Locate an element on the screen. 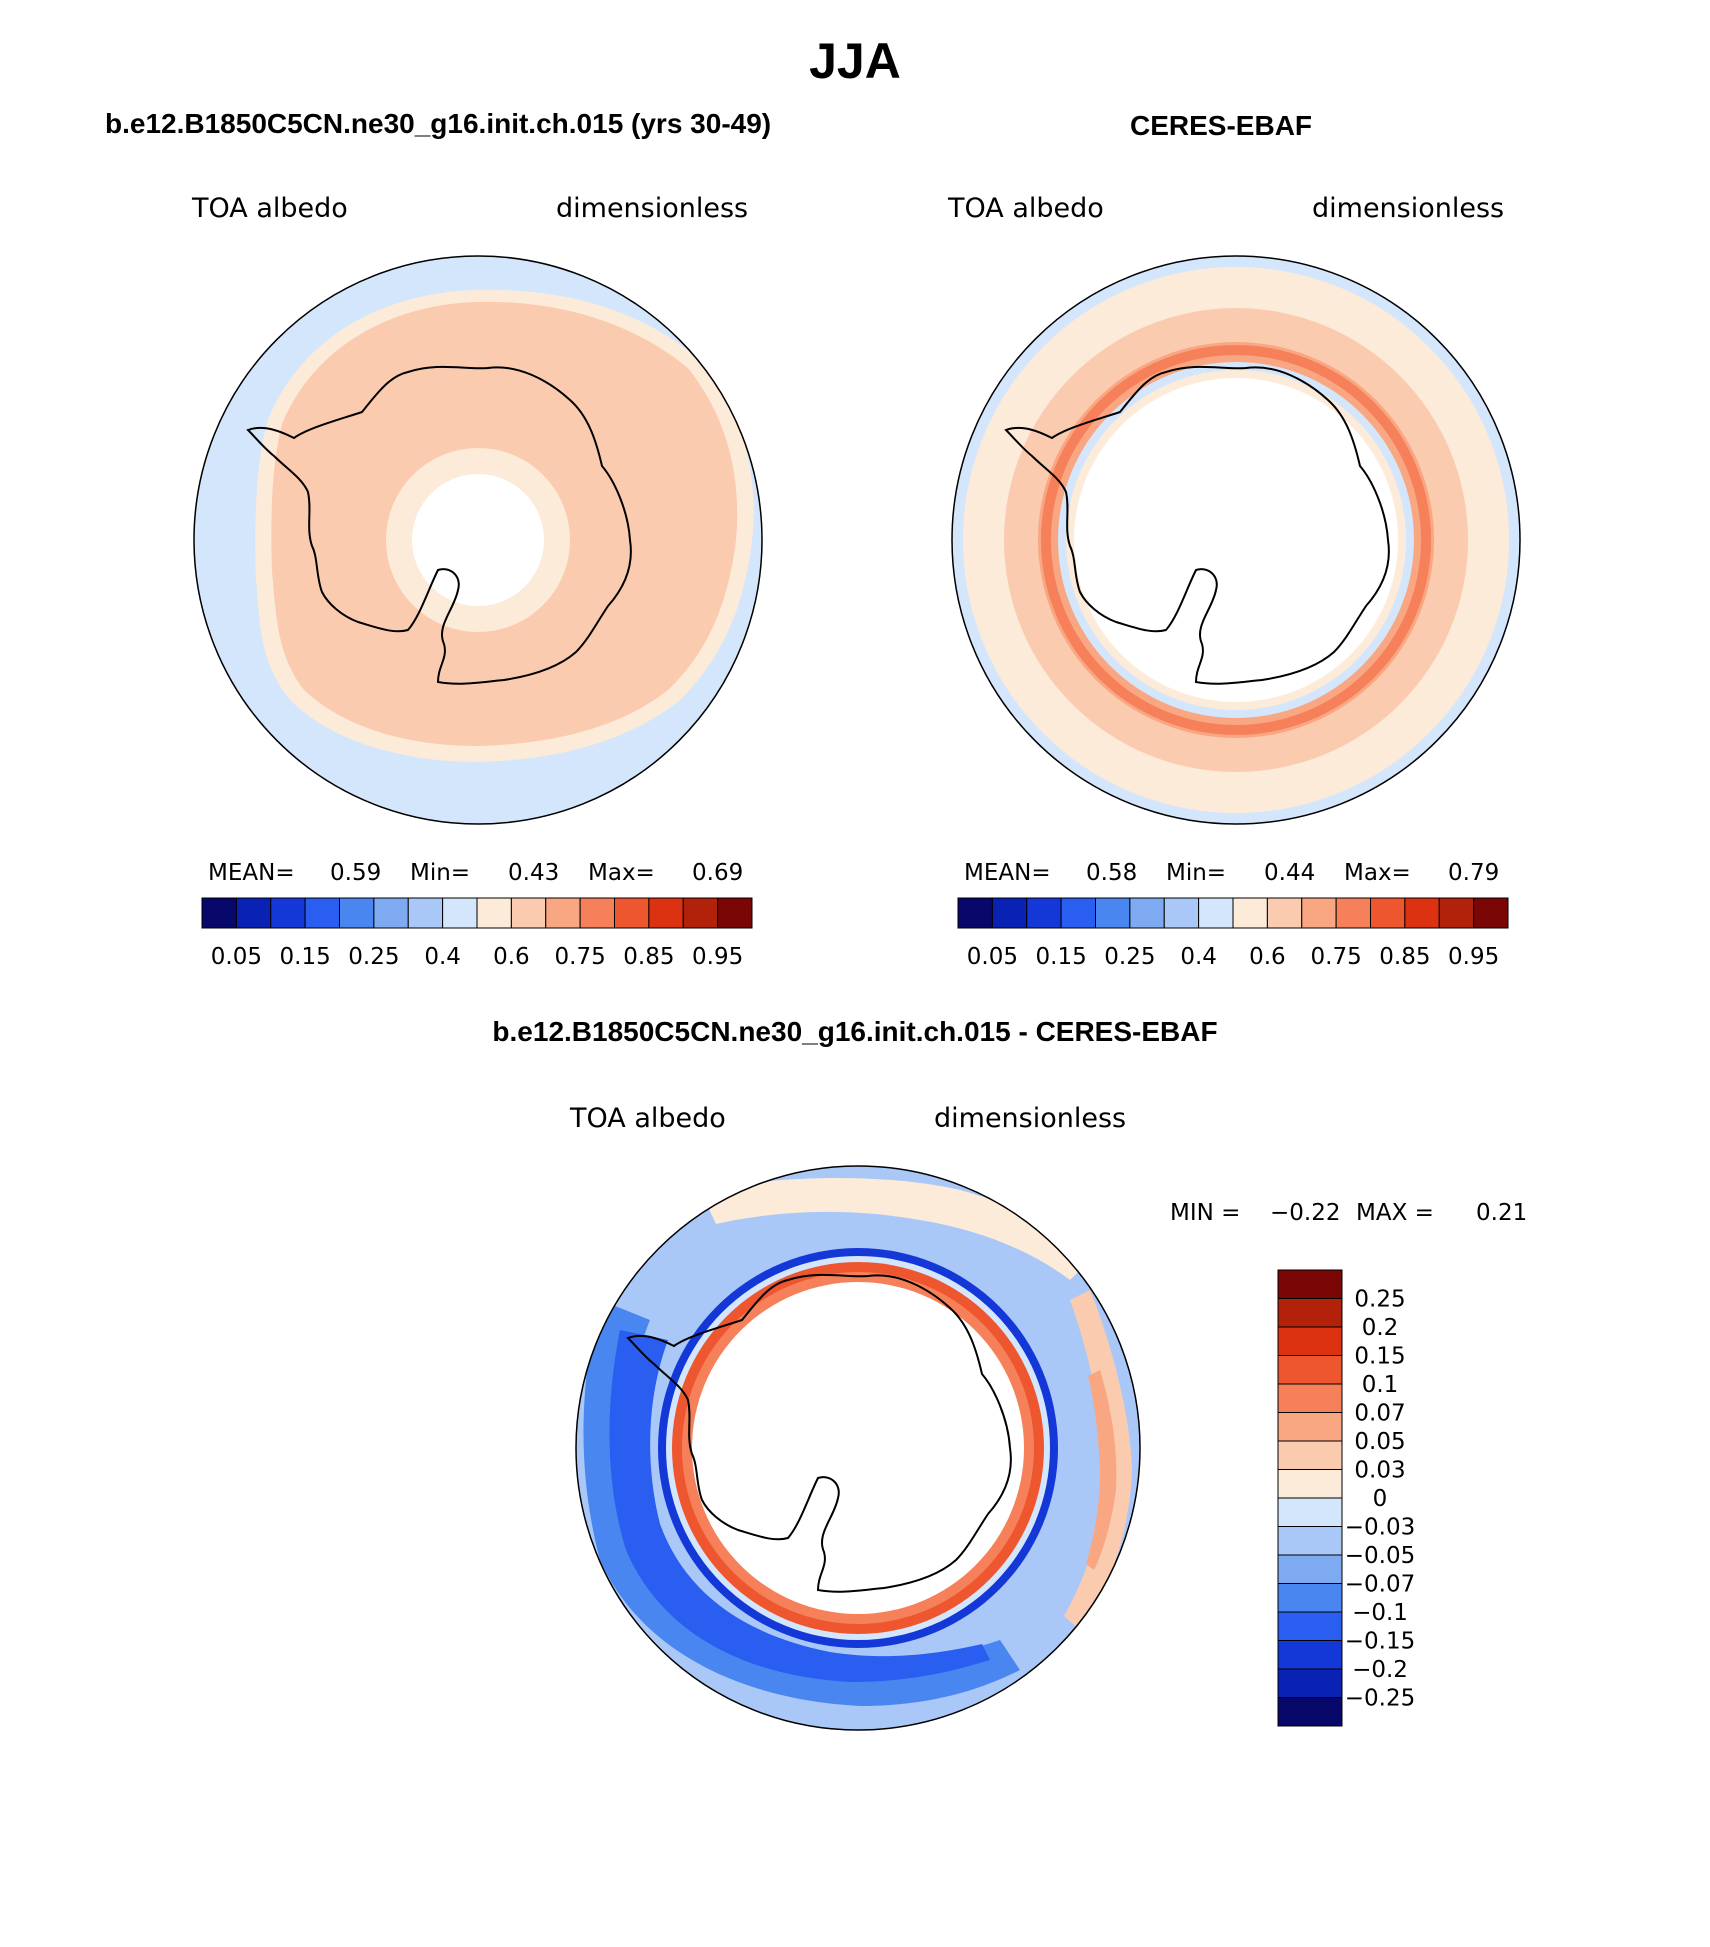 This screenshot has width=1710, height=1947. panel1-no-data is located at coordinates (478, 540).